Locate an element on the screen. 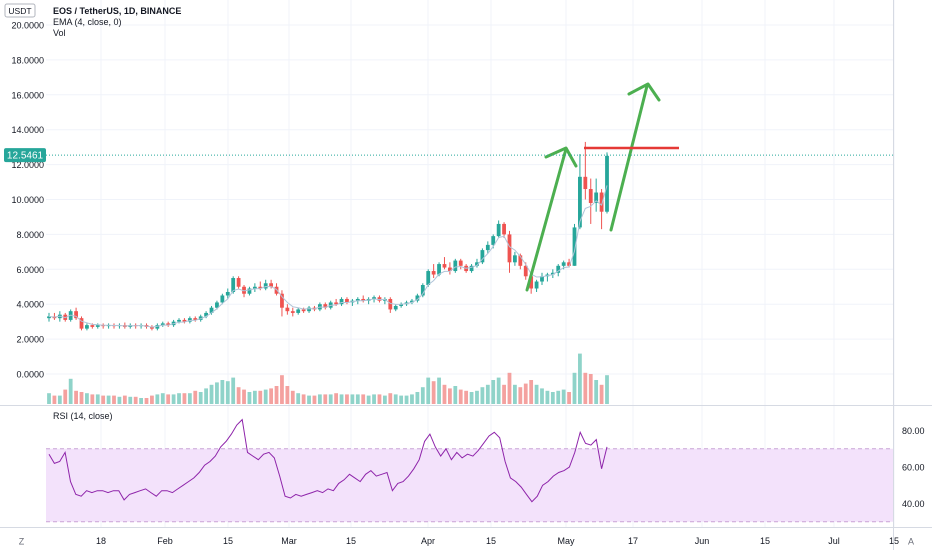 This screenshot has width=932, height=550. rsi-axis: 80.00 60.00 40.00 is located at coordinates (913, 467).